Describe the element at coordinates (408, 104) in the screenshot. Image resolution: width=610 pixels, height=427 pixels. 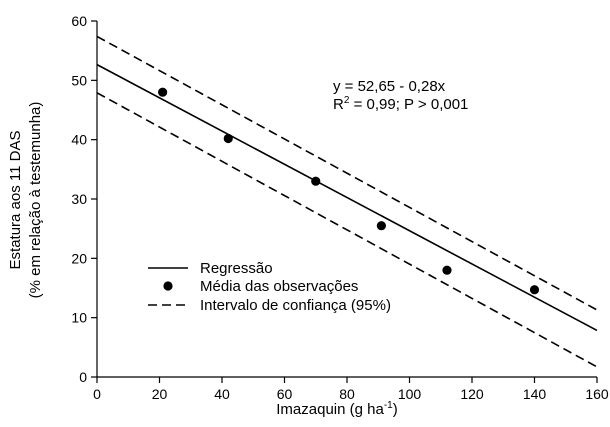
I see `r2-rest: = 0,99; P > 0,001` at that location.